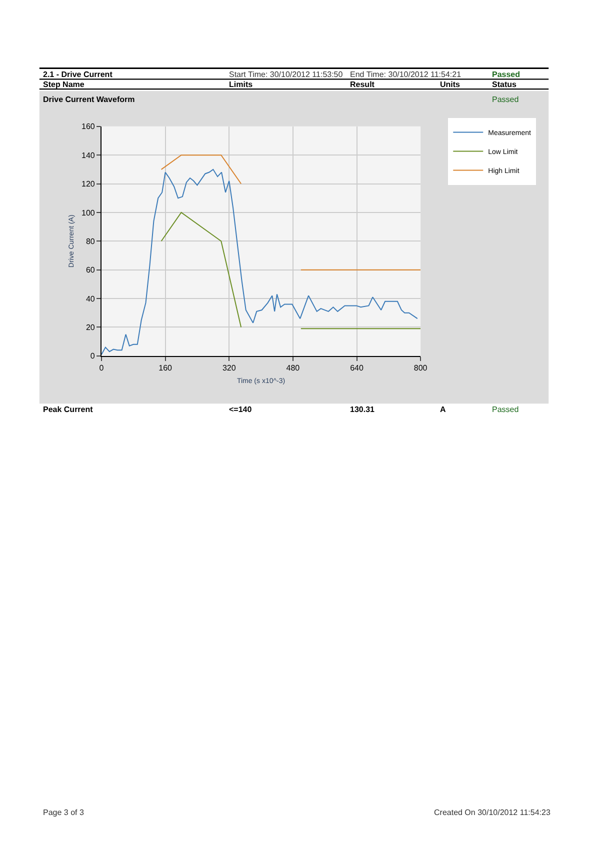  Describe the element at coordinates (63, 812) in the screenshot. I see `text: Page 3 of 3` at that location.